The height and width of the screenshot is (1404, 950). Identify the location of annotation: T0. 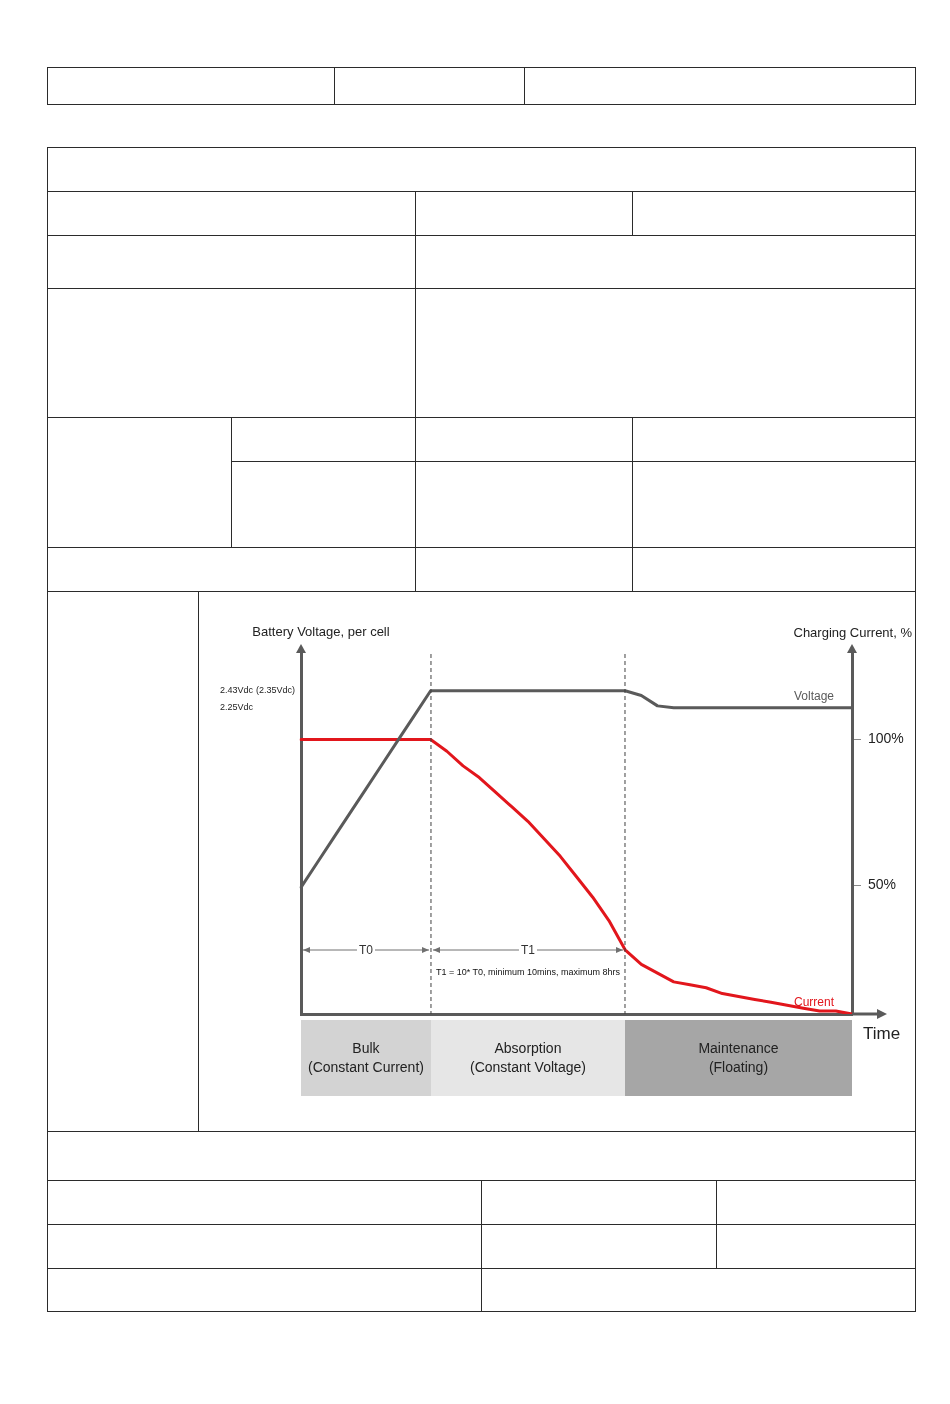
(366, 950).